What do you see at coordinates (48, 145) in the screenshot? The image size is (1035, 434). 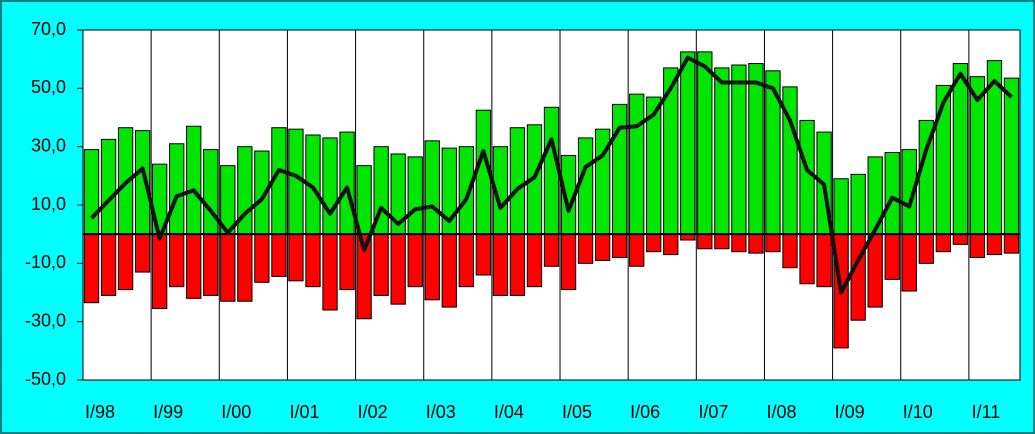 I see `y-tick-label: 30,0` at bounding box center [48, 145].